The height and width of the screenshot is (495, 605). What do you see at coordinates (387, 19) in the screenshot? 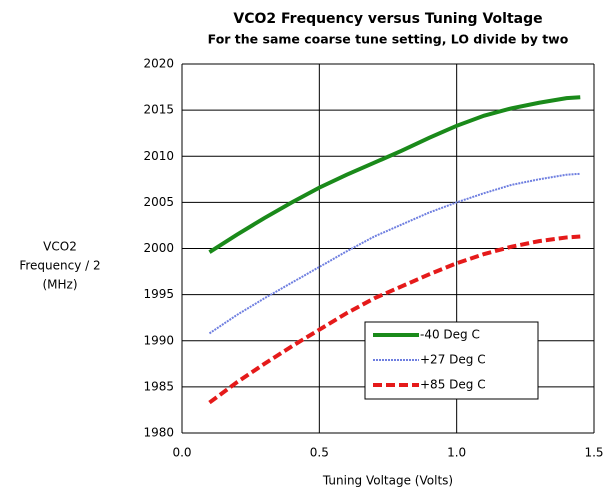
I see `chart-title: VCO2 Frequency versus Tuning Voltage` at bounding box center [387, 19].